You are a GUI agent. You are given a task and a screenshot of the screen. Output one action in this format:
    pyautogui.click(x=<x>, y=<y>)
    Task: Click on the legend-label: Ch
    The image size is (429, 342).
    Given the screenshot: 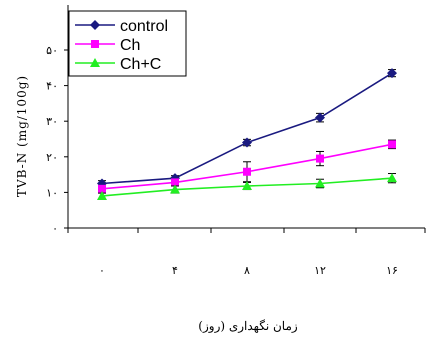 What is the action you would take?
    pyautogui.click(x=130, y=45)
    